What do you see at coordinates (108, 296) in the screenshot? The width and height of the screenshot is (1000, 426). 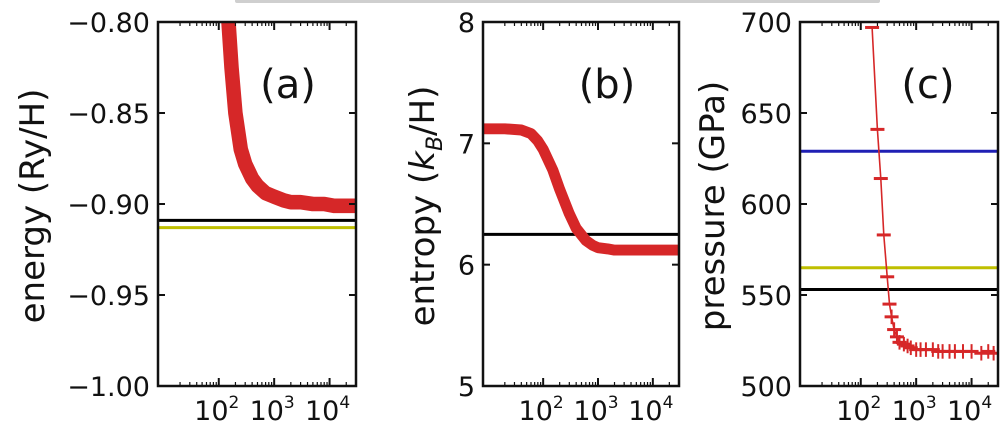 I see `y-tick-label: −0.95` at bounding box center [108, 296].